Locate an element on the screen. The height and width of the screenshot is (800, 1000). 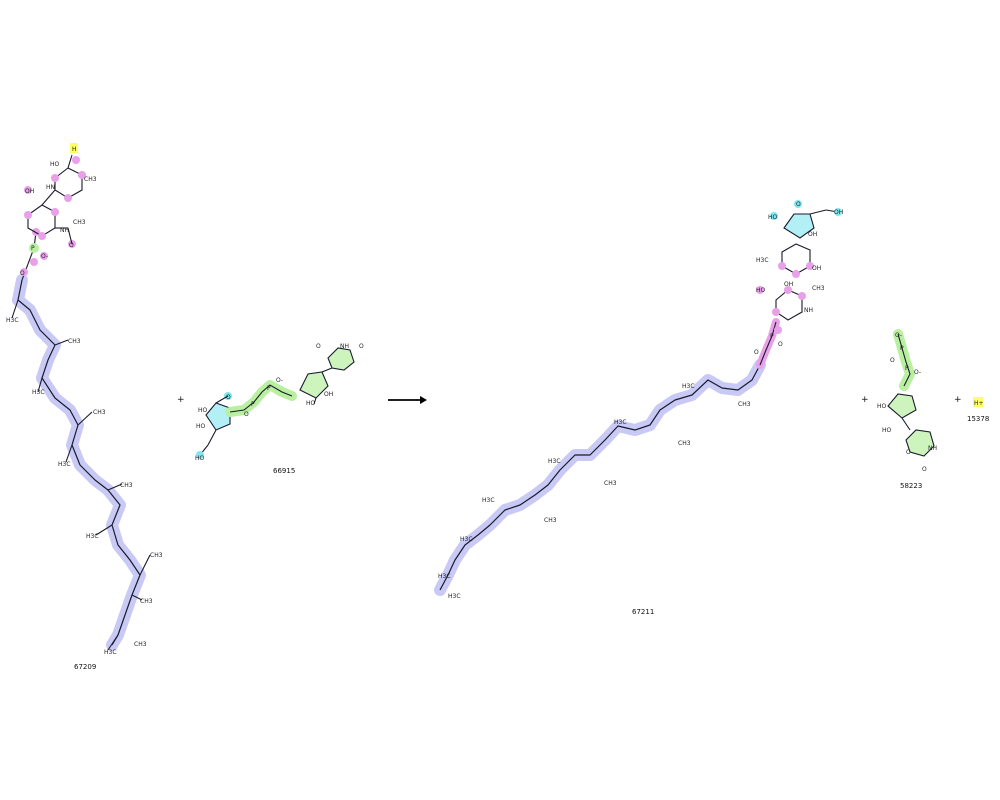
molecule-15378: H+ is located at coordinates (978, 402).